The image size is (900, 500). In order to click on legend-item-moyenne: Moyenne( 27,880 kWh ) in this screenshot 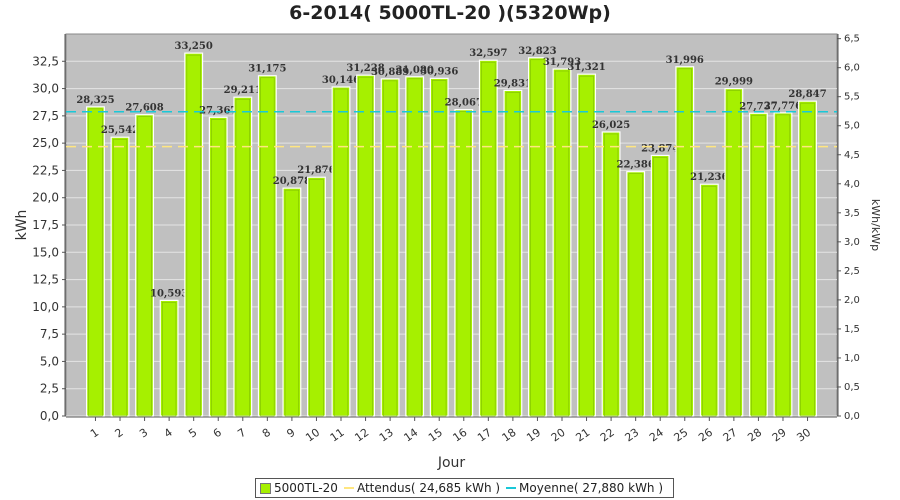, I will do `click(584, 488)`.